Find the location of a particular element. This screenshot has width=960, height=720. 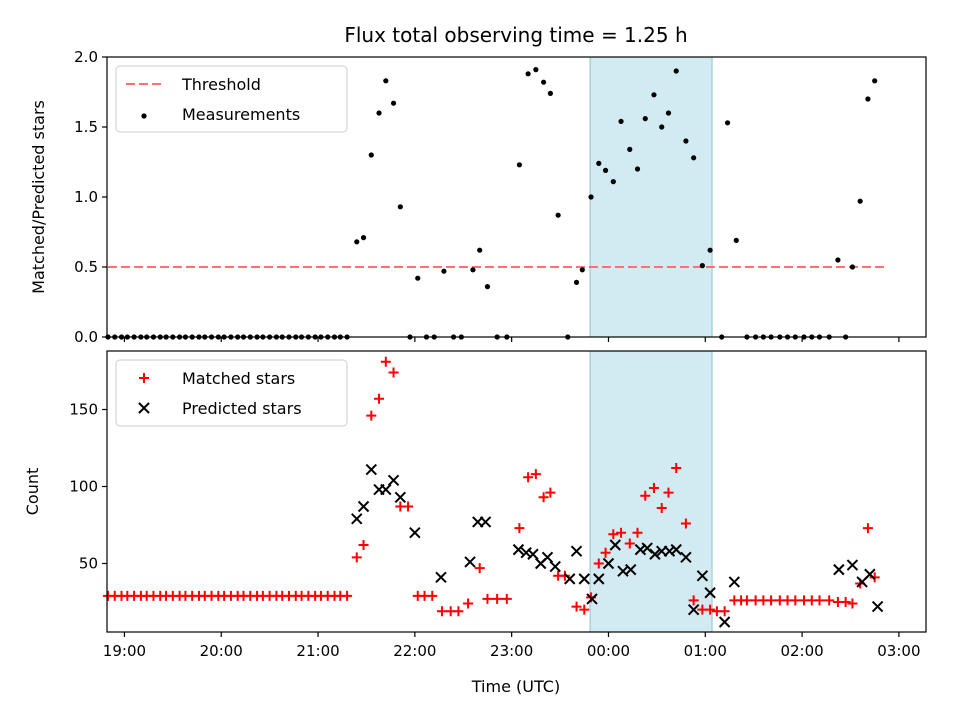

legend-label: Measurements is located at coordinates (241, 114).